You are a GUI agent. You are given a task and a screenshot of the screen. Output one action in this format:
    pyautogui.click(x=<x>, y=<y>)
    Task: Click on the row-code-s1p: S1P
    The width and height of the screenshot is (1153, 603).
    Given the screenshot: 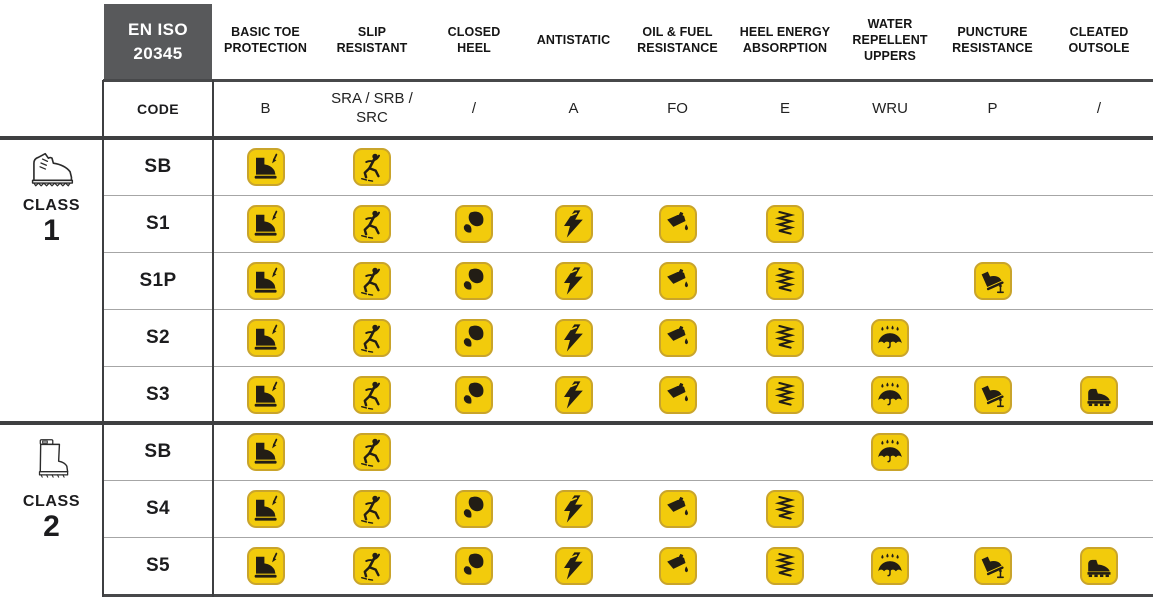 What is the action you would take?
    pyautogui.click(x=158, y=280)
    